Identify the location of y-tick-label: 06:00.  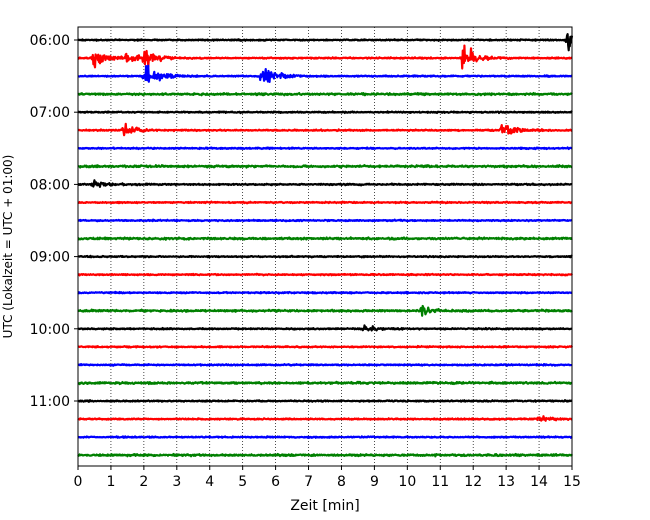
(50, 41).